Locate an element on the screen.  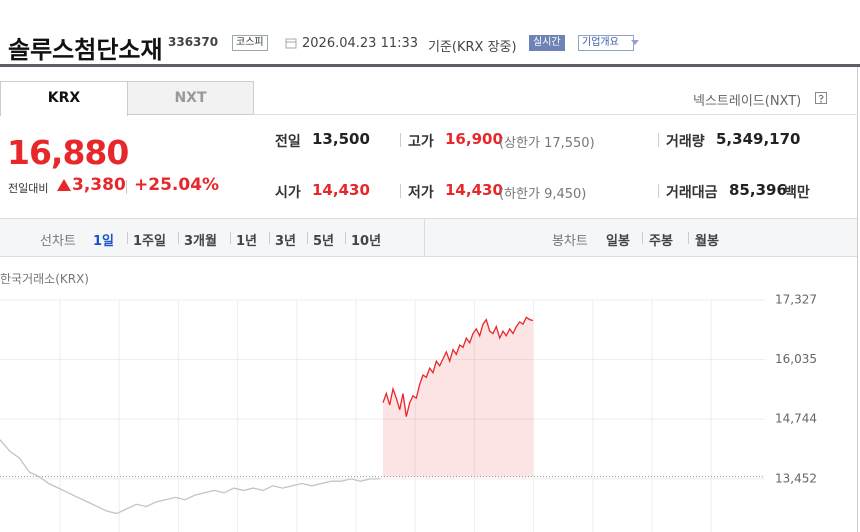
y-tick-label: 16,035 is located at coordinates (796, 359).